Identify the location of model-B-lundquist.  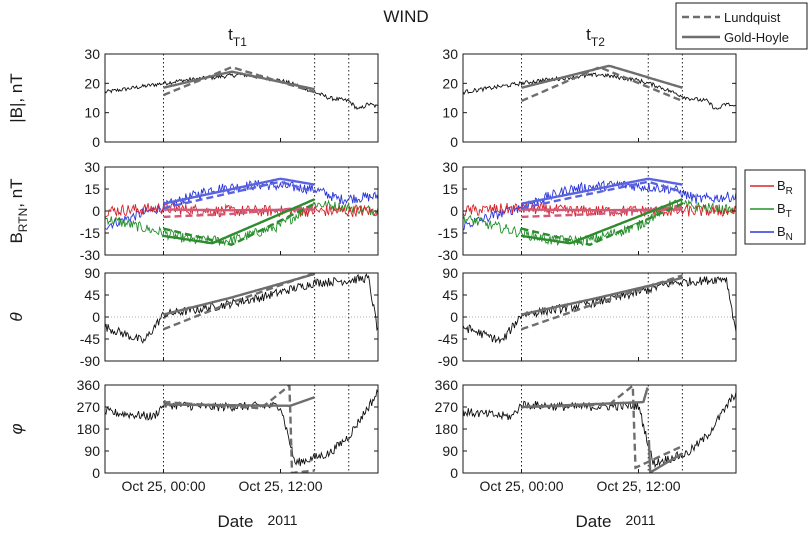
(602, 84).